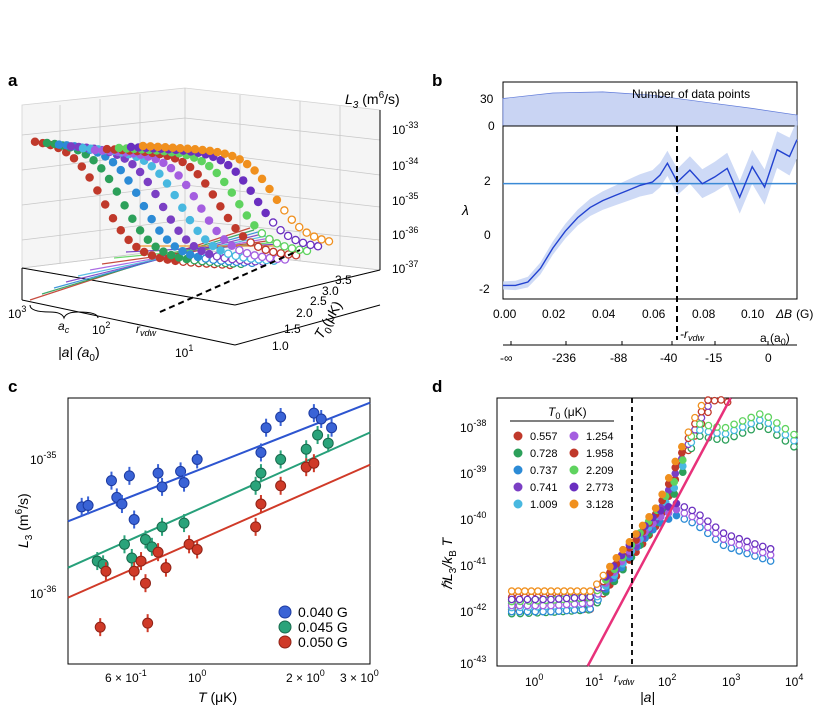 The image size is (830, 708). What do you see at coordinates (305, 676) in the screenshot?
I see `c-xtick: 2 × 100` at bounding box center [305, 676].